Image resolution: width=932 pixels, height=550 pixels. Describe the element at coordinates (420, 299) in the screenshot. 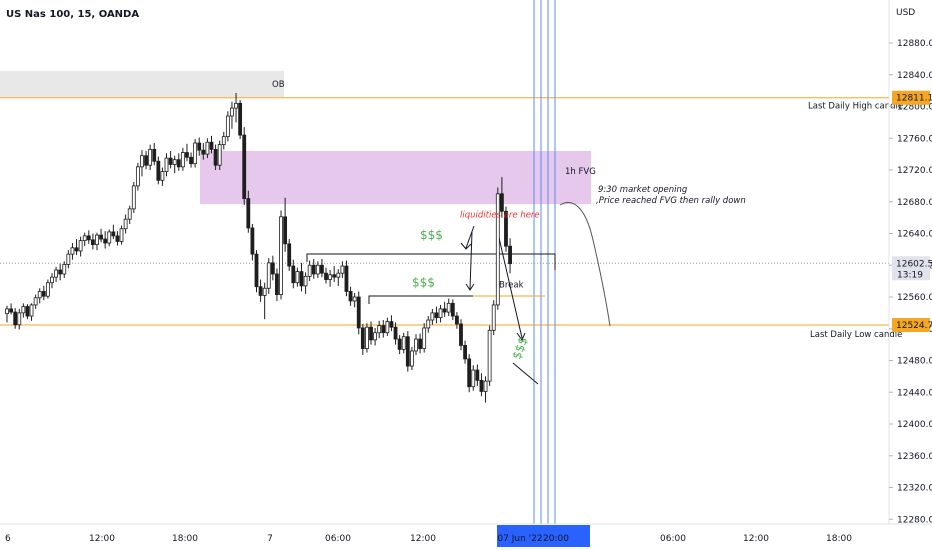

I see `liquidity-line-lower` at that location.